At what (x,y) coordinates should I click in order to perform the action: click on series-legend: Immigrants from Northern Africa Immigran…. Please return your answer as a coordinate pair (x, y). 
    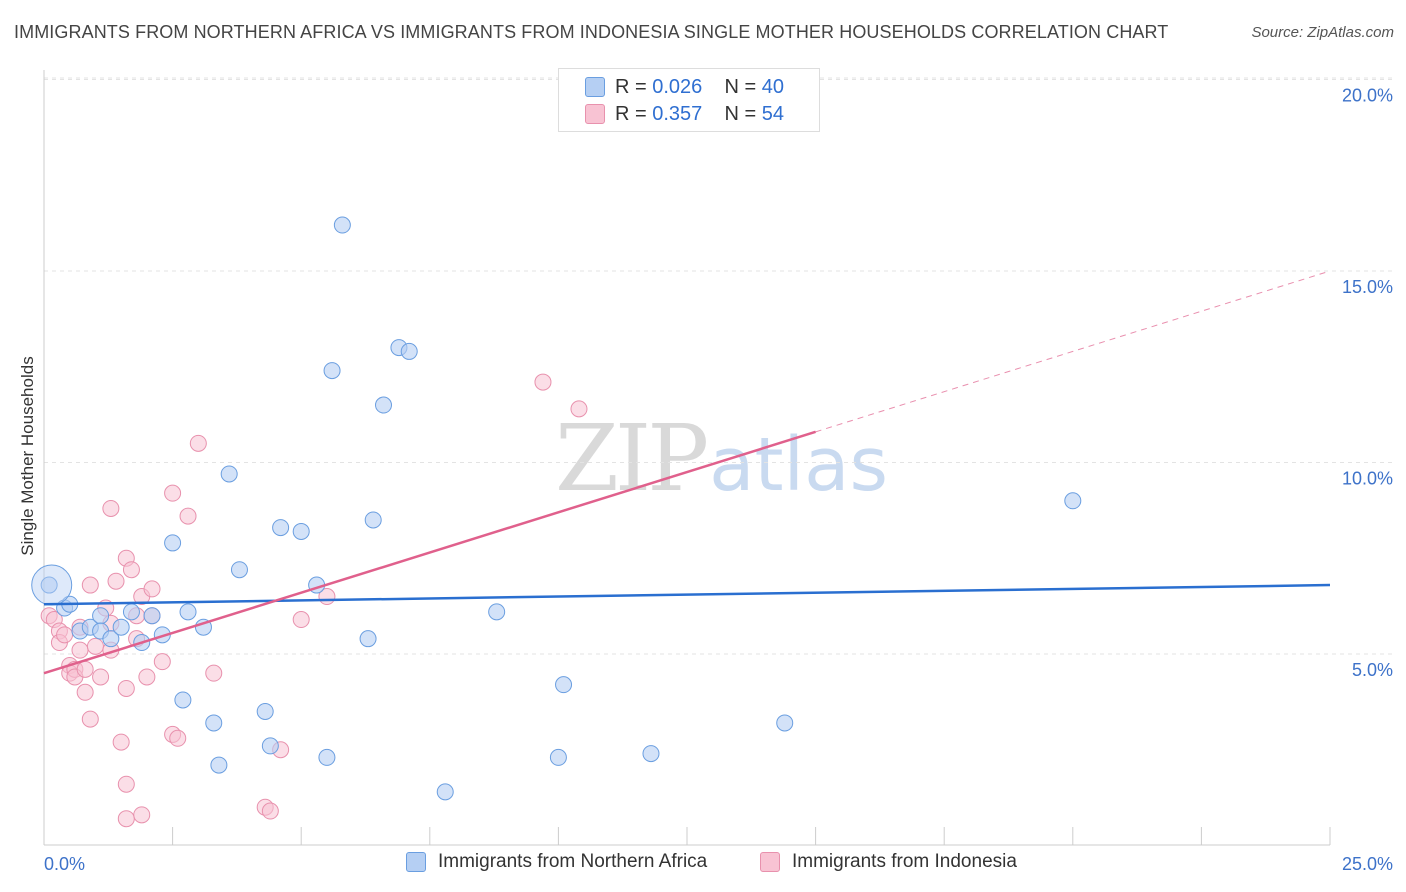
    Looking at the image, I should click on (703, 864).